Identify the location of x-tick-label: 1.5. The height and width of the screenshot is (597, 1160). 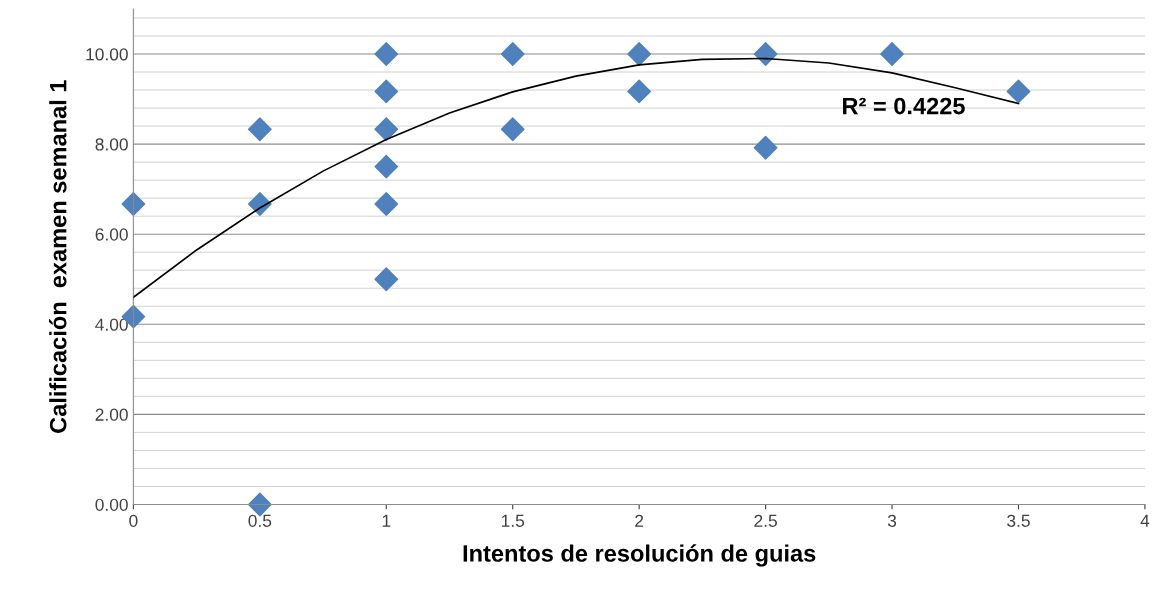
(513, 520).